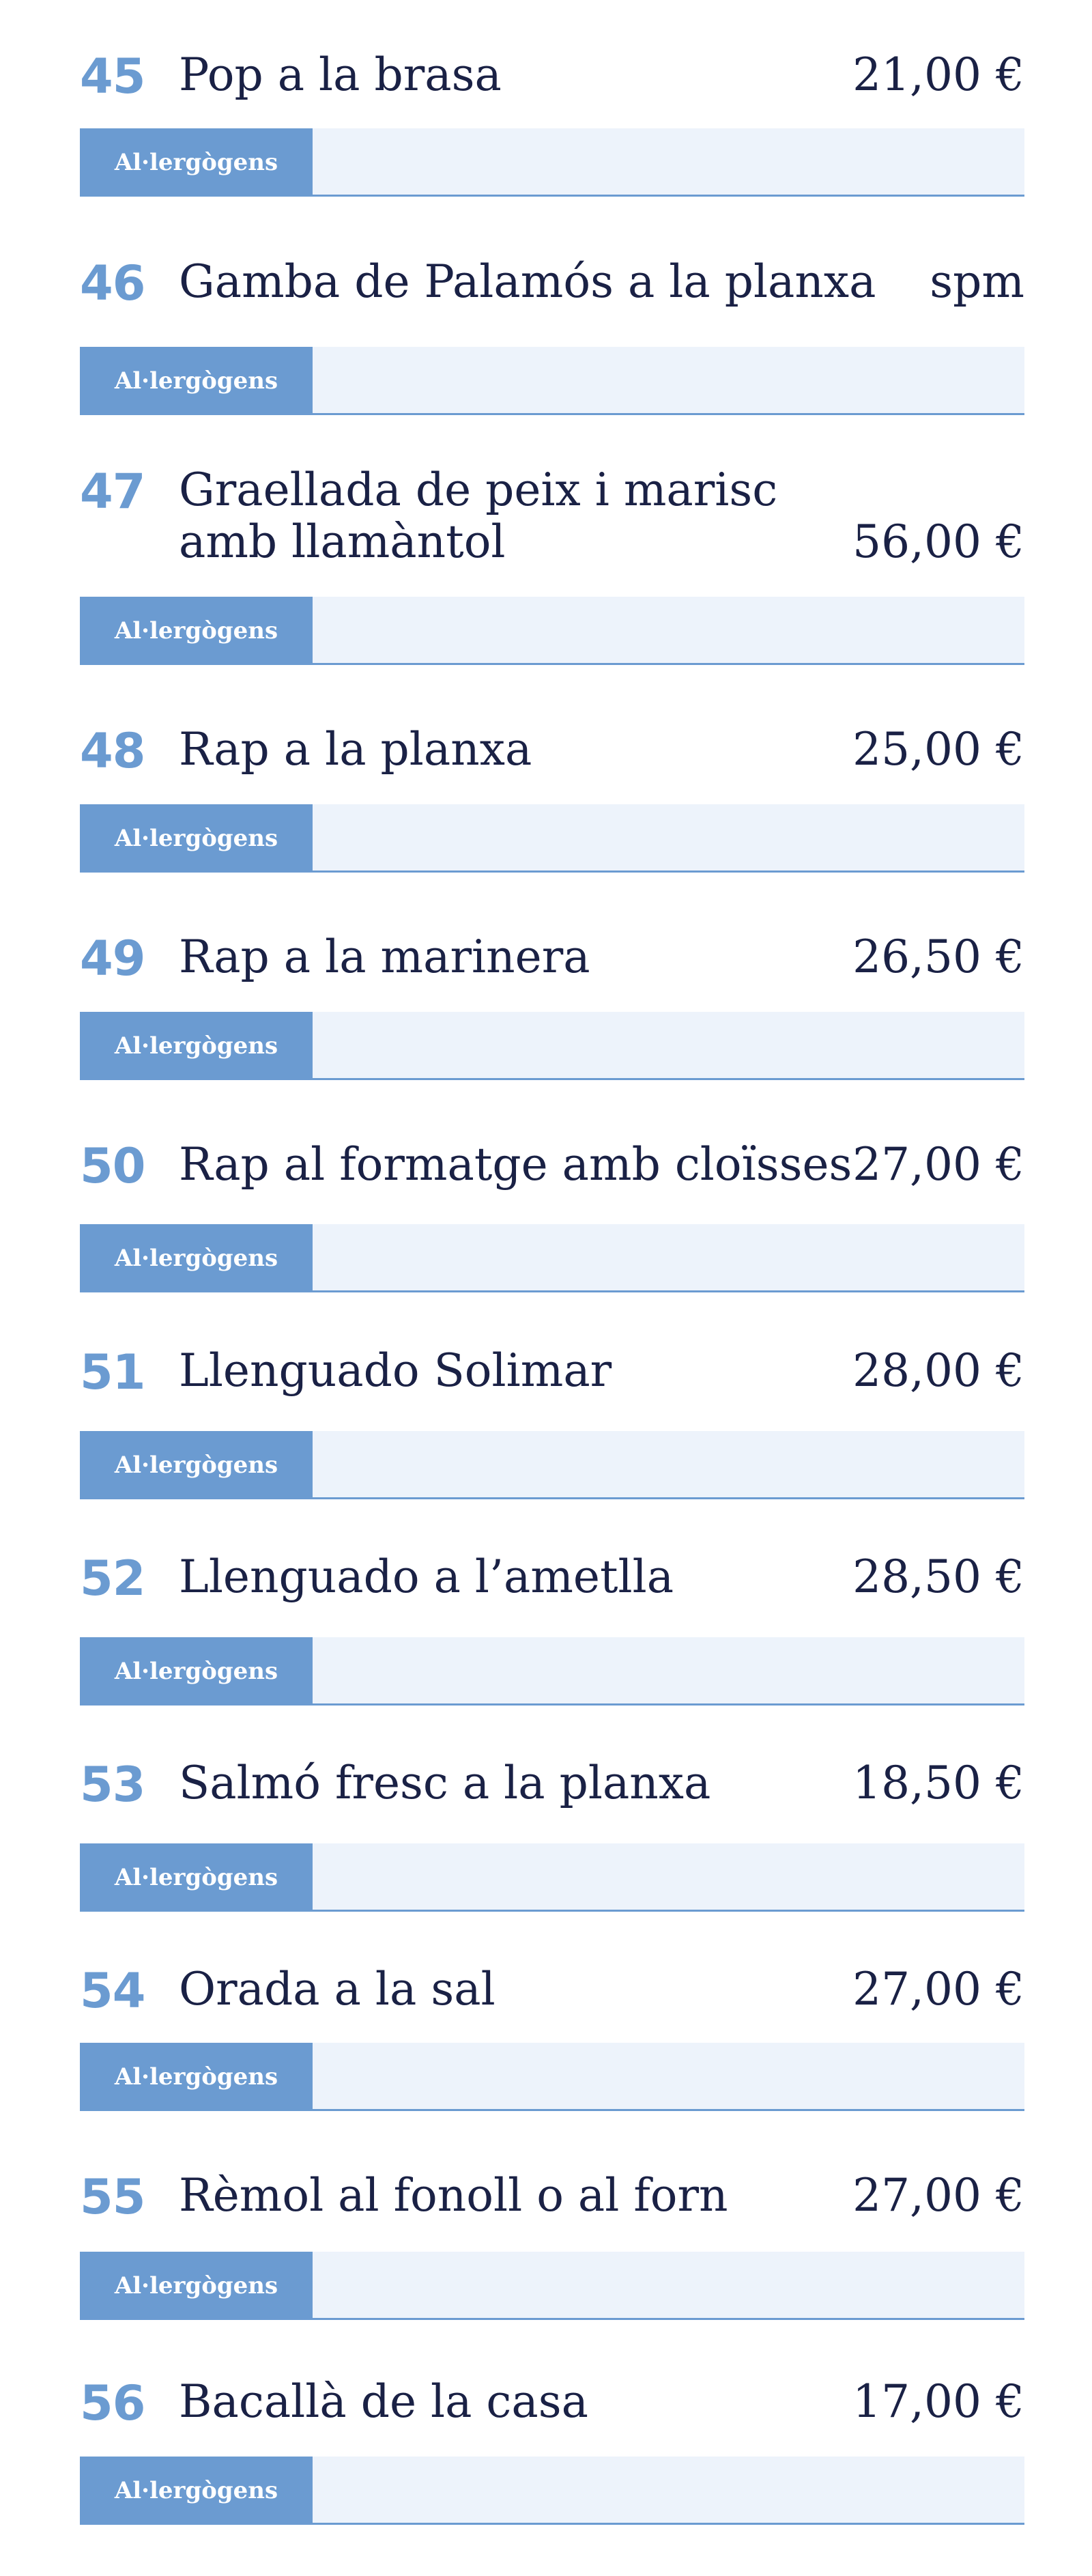 This screenshot has height=2576, width=1092. What do you see at coordinates (112, 959) in the screenshot?
I see `item-number: 49` at bounding box center [112, 959].